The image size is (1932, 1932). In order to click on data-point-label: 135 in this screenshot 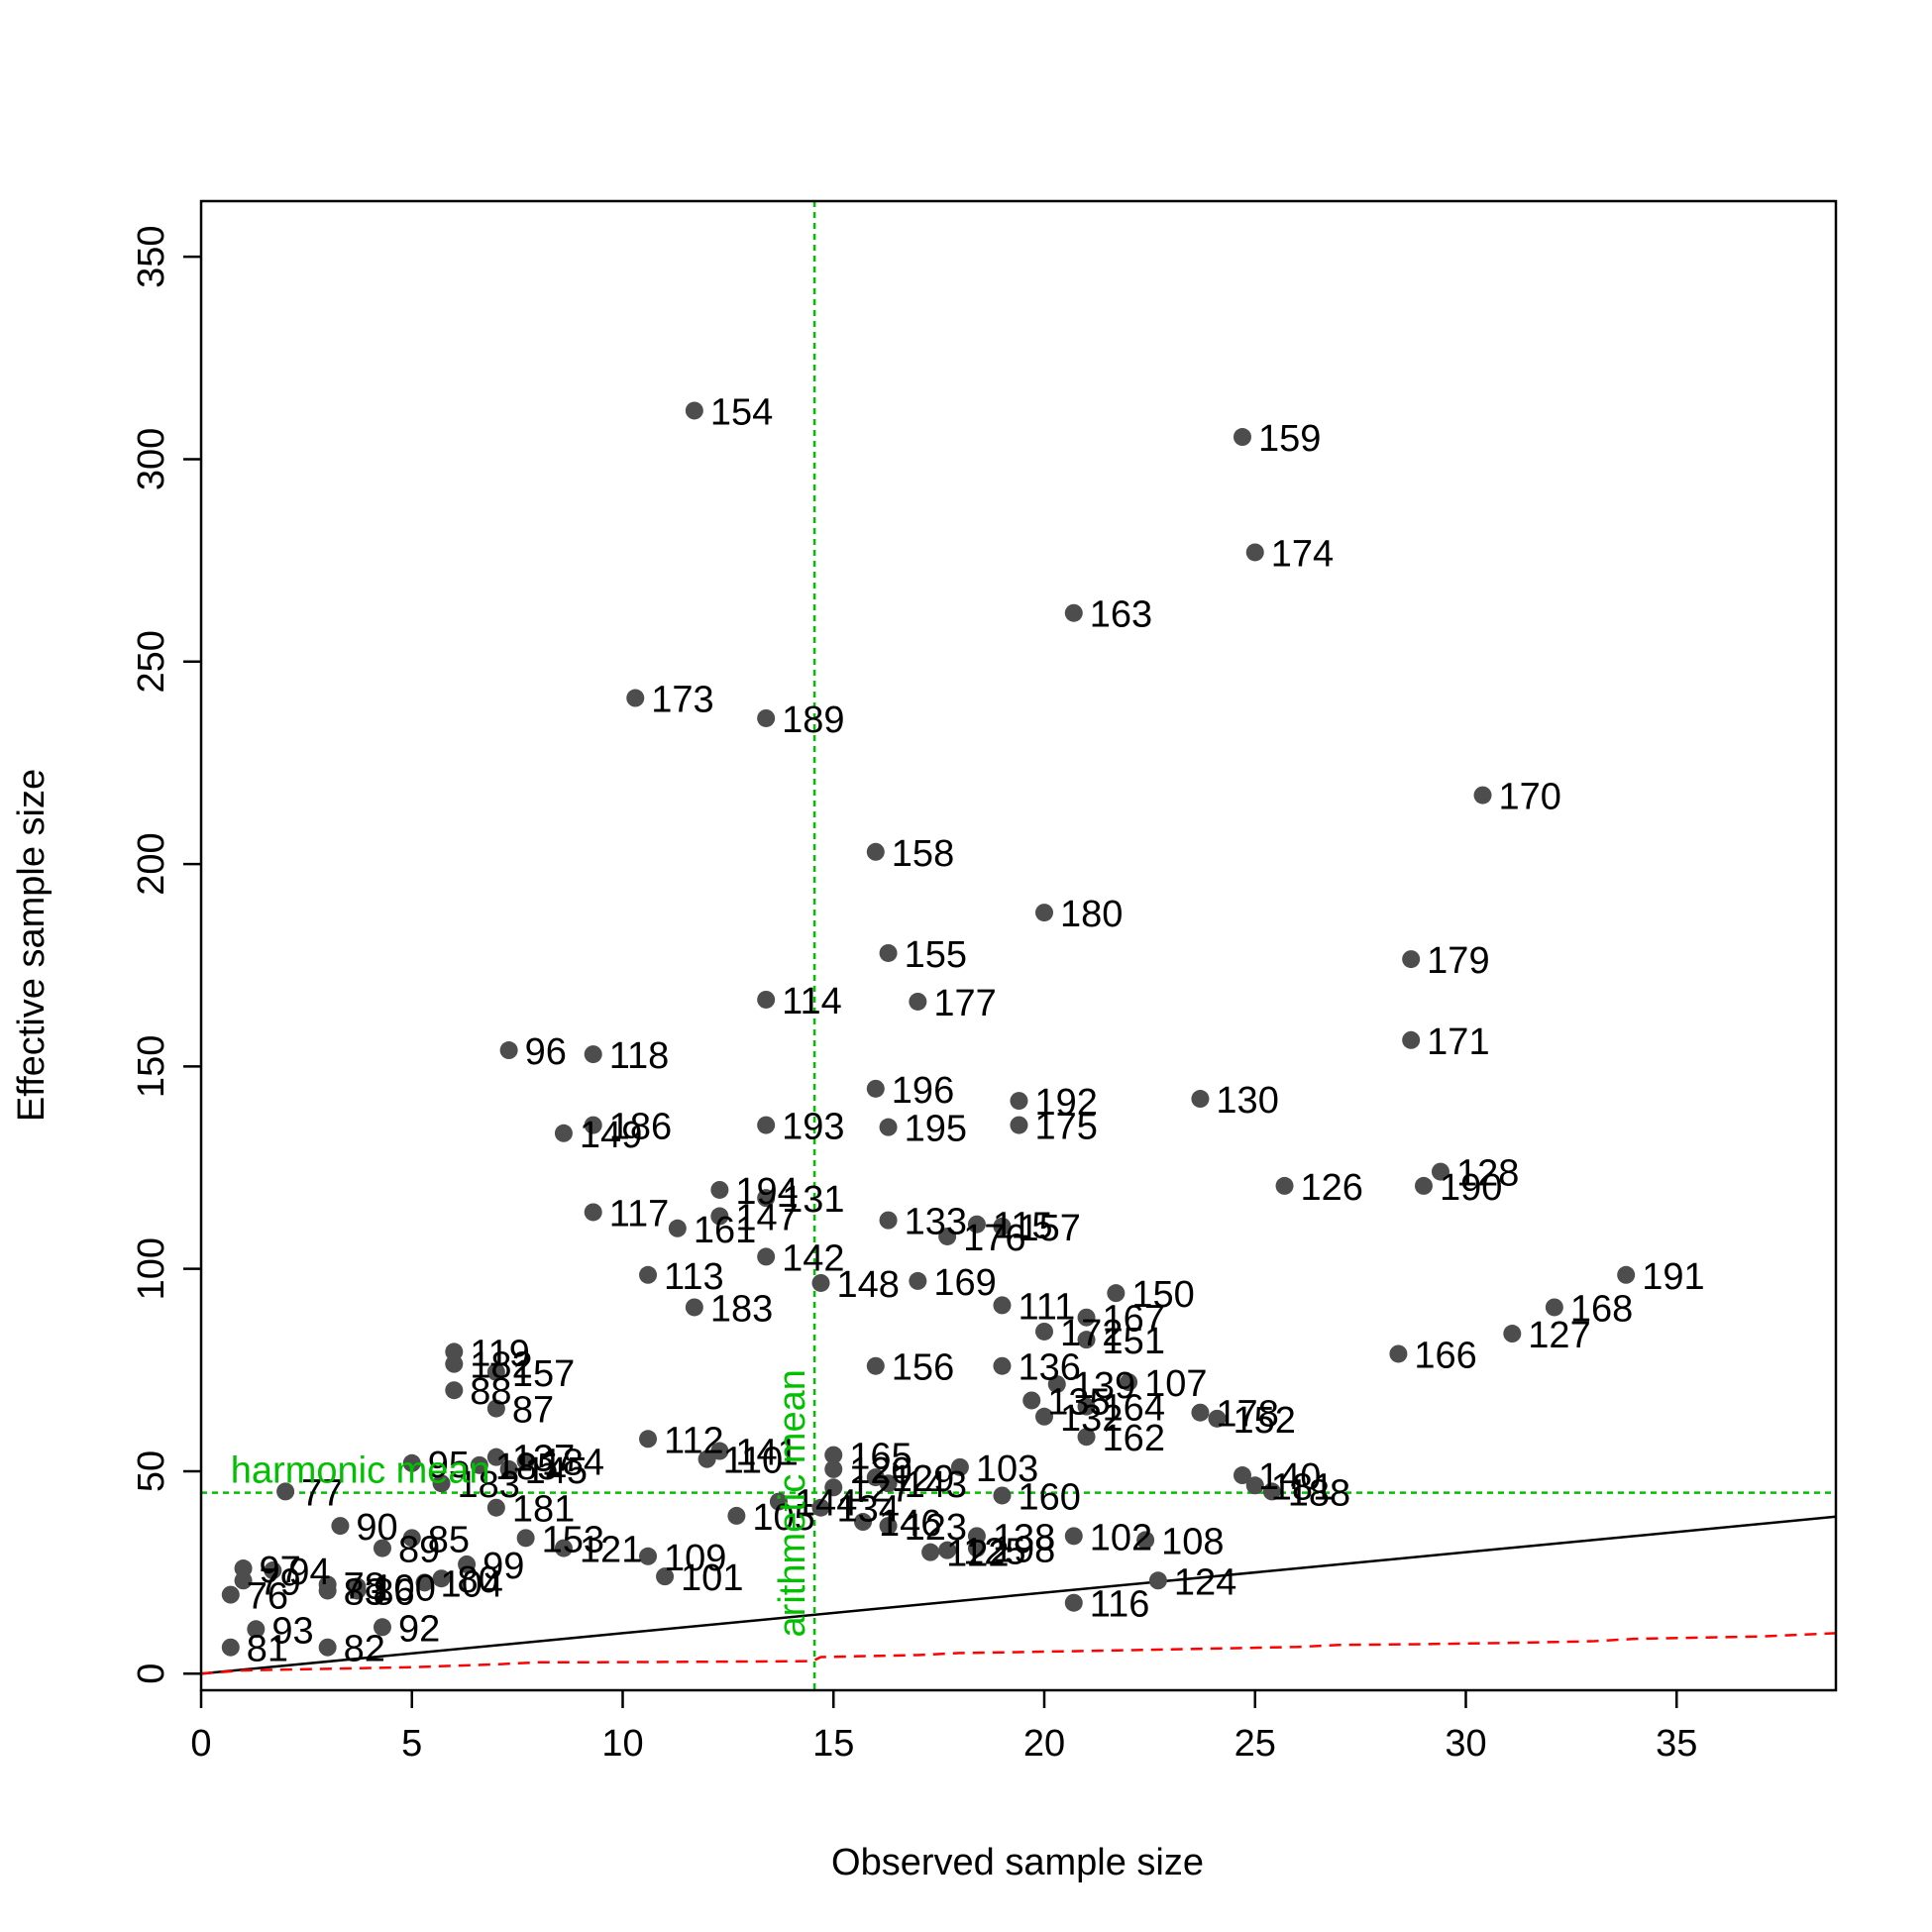, I will do `click(1078, 1402)`.